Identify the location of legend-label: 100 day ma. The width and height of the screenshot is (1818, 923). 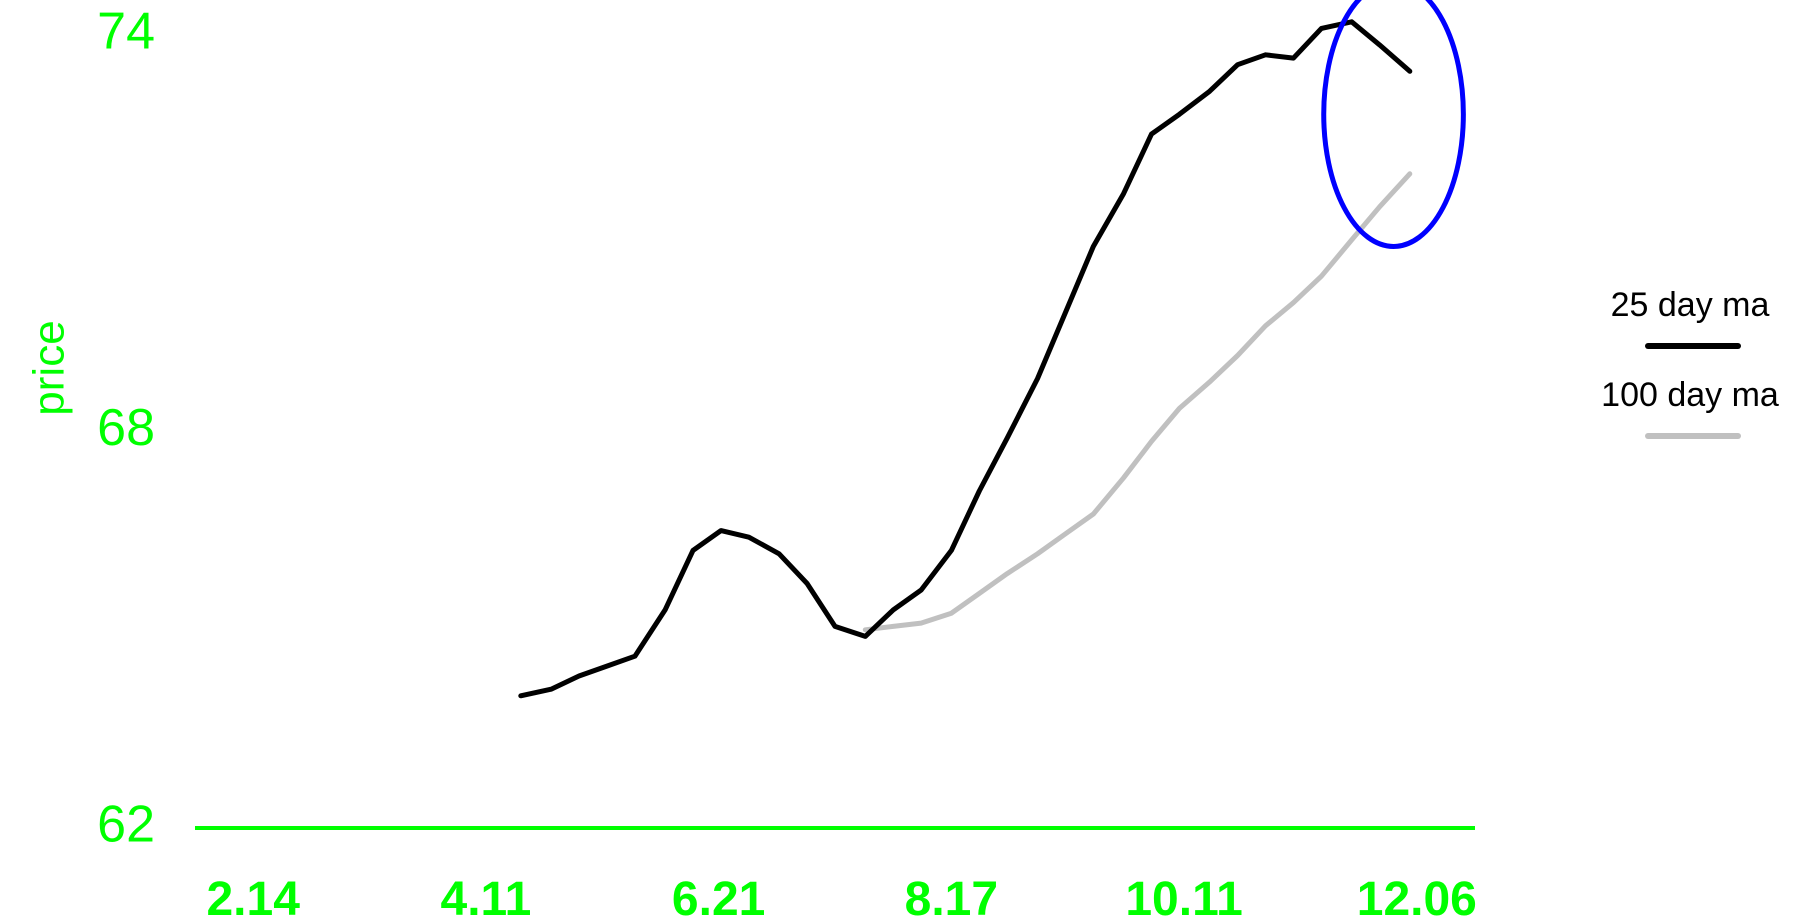
(1690, 395).